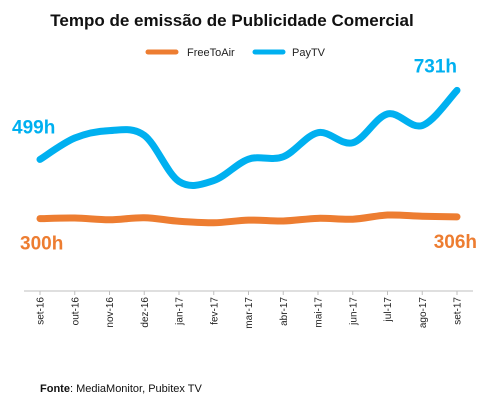  What do you see at coordinates (211, 53) in the screenshot?
I see `legend-label-freetoair: FreeToAir` at bounding box center [211, 53].